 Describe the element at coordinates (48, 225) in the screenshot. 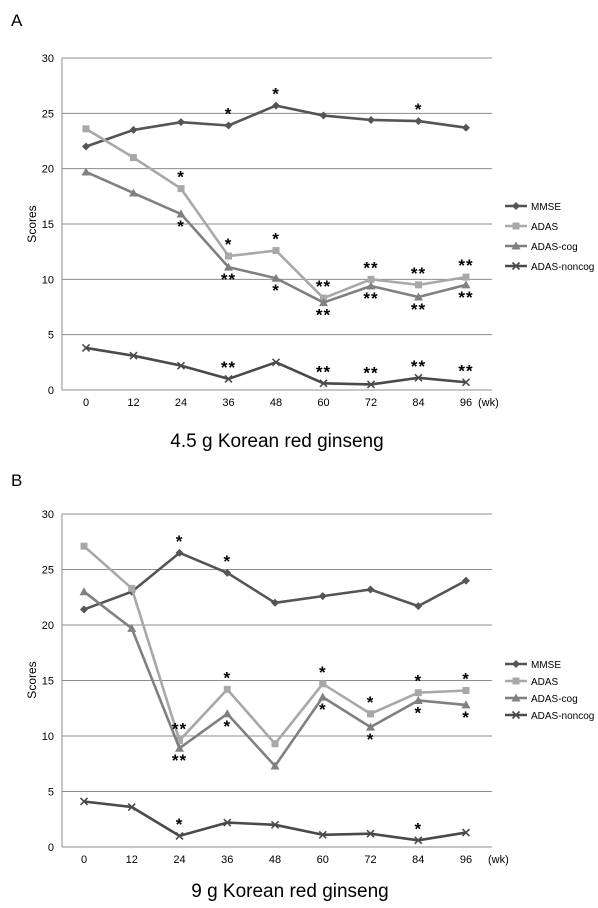

I see `y-tick-label: 15` at that location.